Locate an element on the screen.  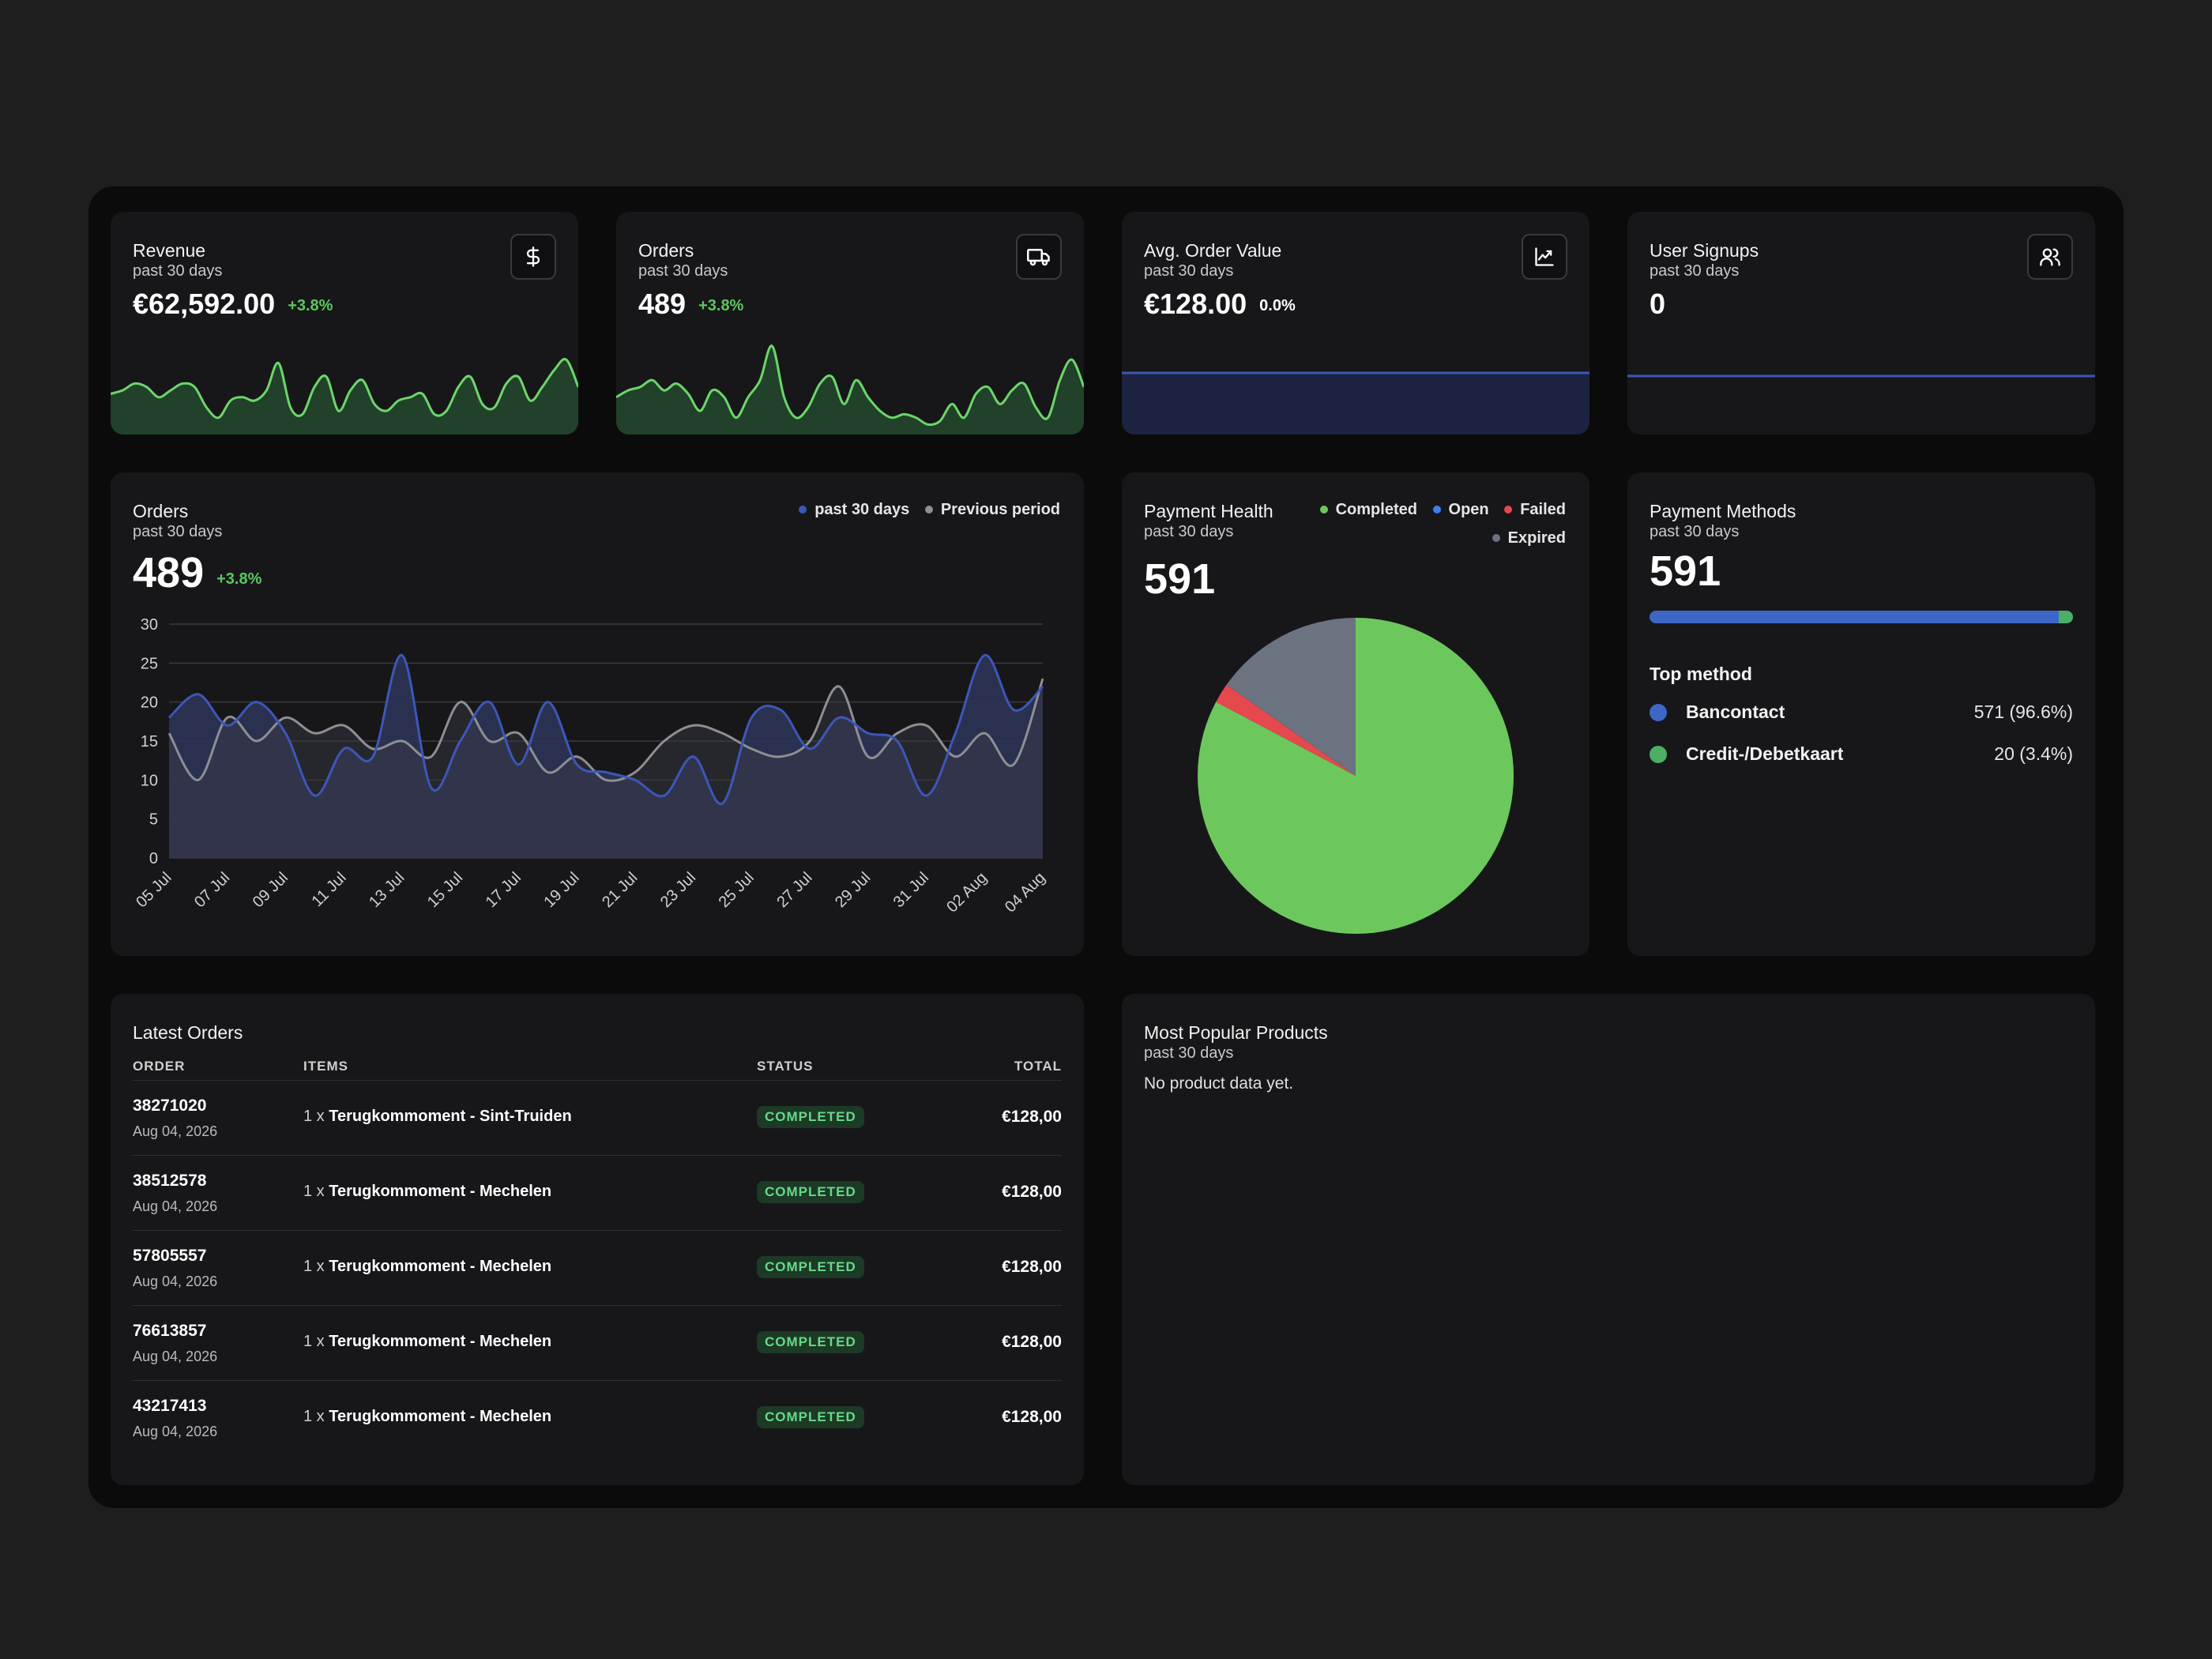
empty-state-message: No product data yet. is located at coordinates (1219, 1084).